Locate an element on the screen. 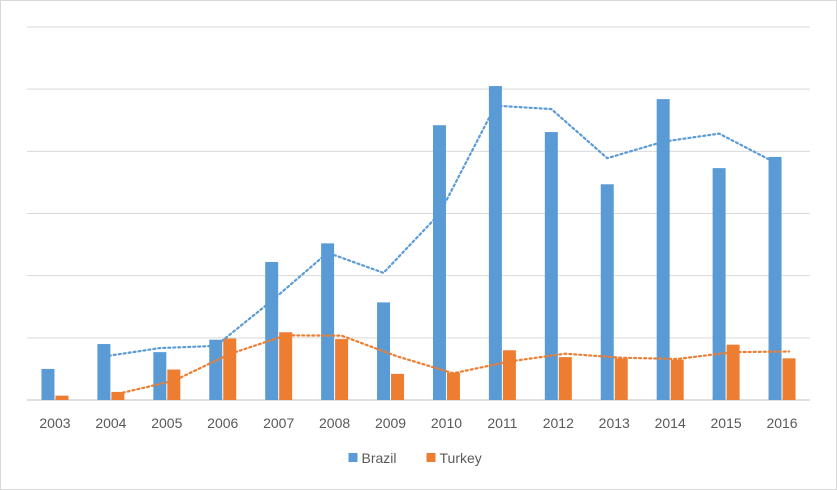 Image resolution: width=837 pixels, height=490 pixels. bar-turkey-2012 is located at coordinates (565, 378).